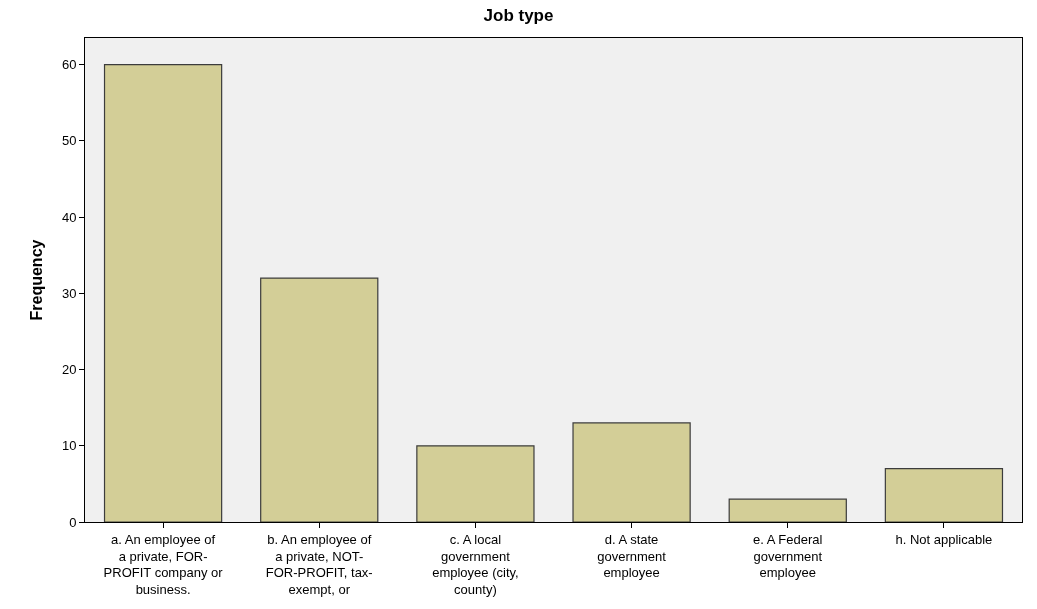 The image size is (1037, 609). I want to click on y-tick-label: 10, so click(69, 446).